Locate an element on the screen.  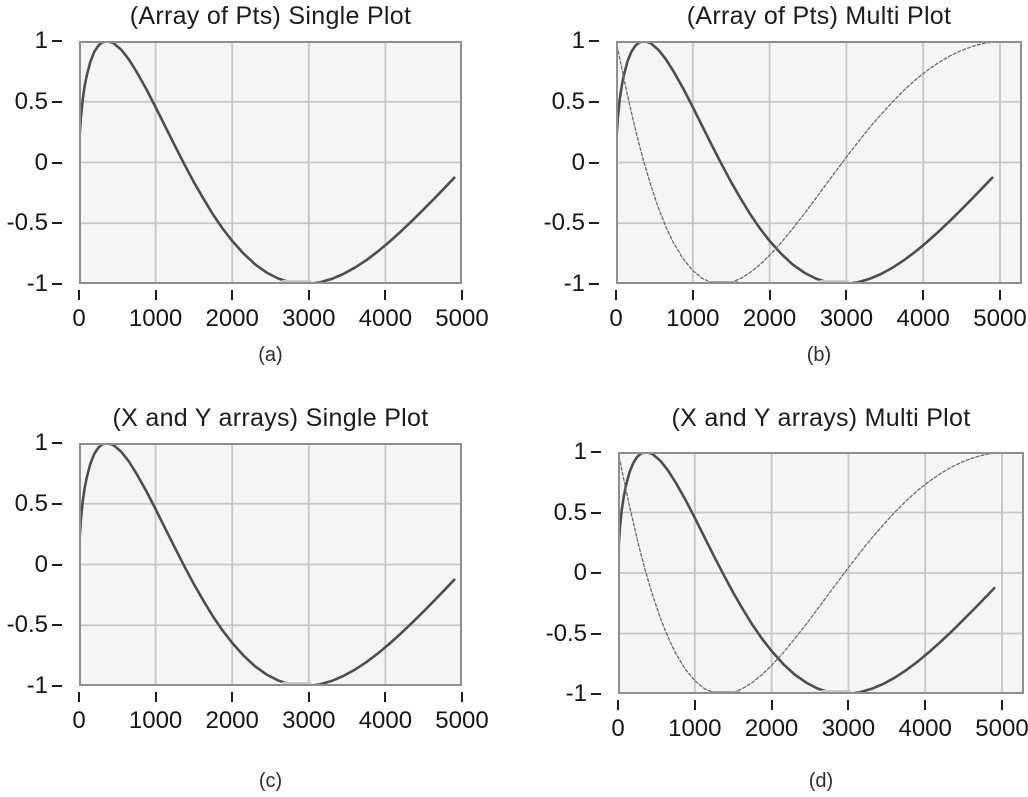
graph-title: (X and Y arrays) Multi Plot is located at coordinates (821, 418).